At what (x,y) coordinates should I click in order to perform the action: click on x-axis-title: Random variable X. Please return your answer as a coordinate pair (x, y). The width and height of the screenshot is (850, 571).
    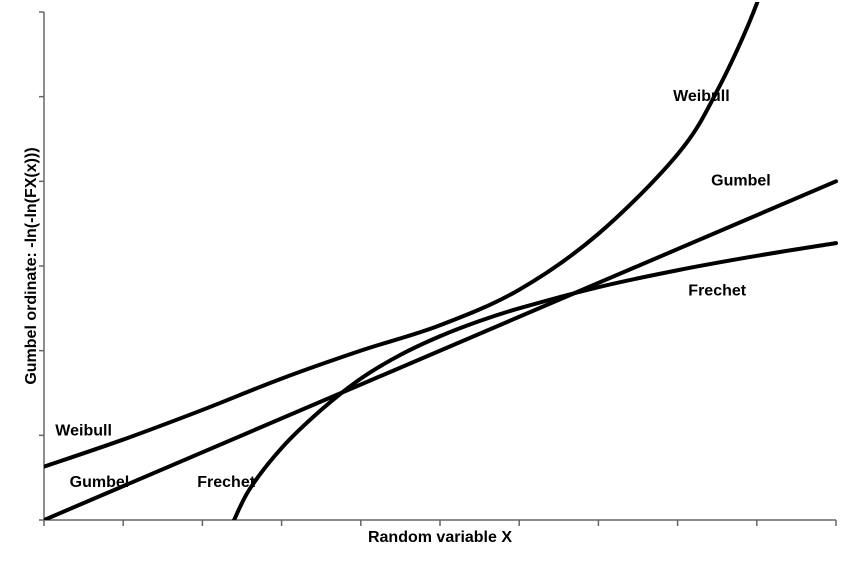
    Looking at the image, I should click on (440, 537).